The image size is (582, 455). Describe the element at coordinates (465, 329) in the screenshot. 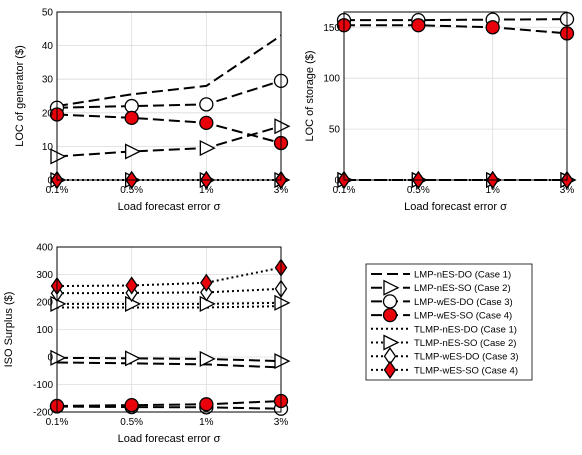

I see `legend-label: TLMP-nES-DO (Case 1)` at that location.